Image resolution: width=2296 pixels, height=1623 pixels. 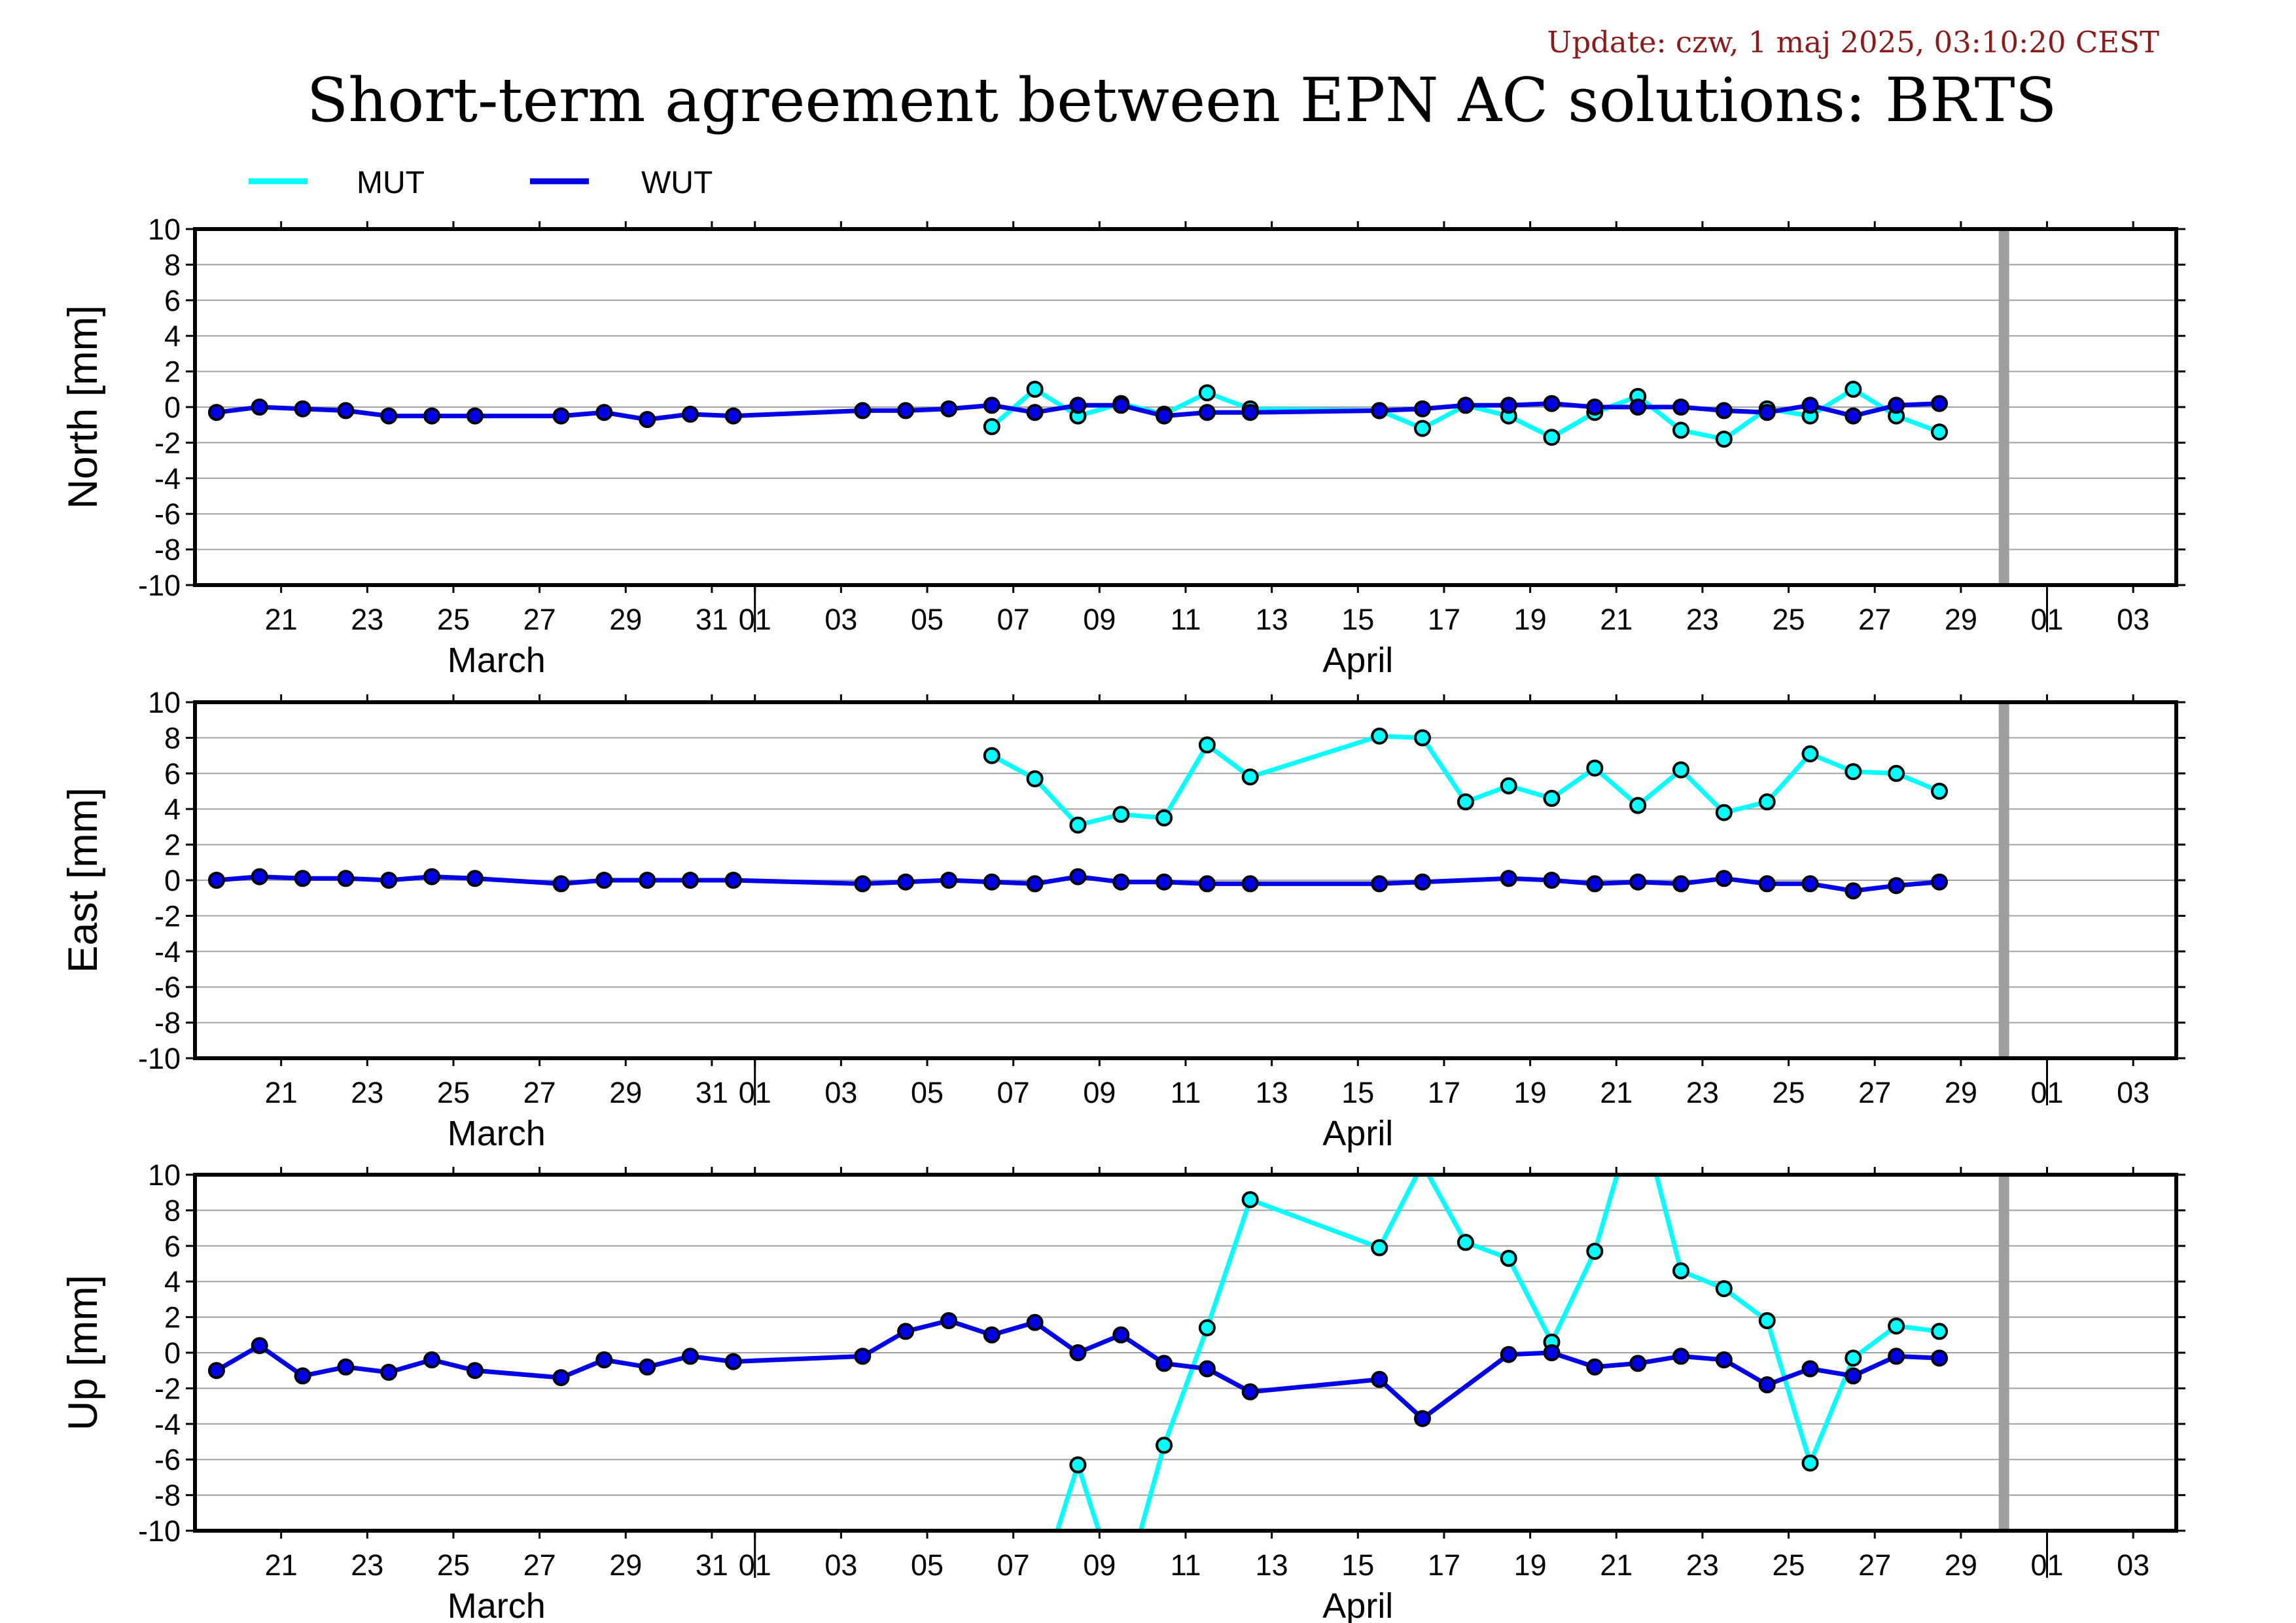 I want to click on legend-label-wut: WUT, so click(x=677, y=183).